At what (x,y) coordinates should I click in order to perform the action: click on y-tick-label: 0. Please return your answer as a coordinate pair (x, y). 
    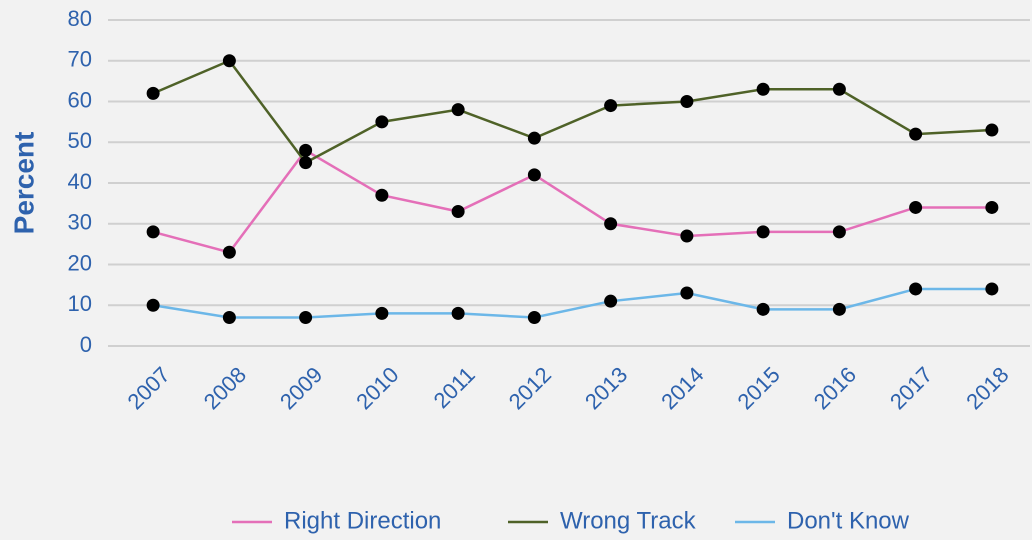
    Looking at the image, I should click on (86, 344).